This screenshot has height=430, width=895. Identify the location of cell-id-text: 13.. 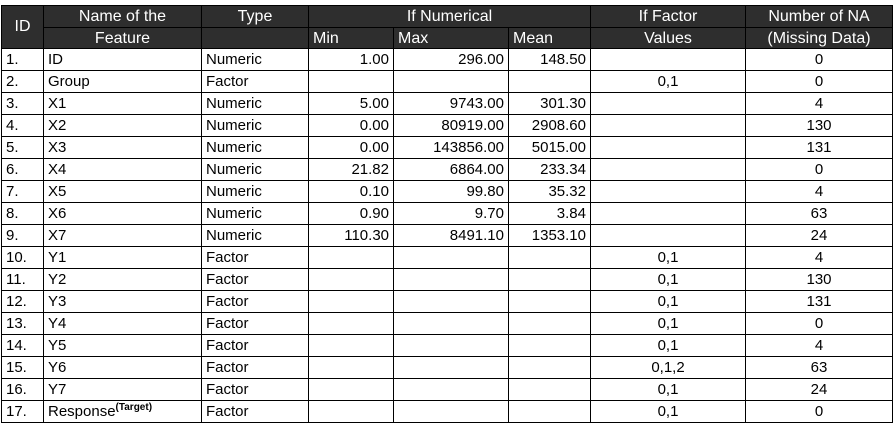
(16, 323).